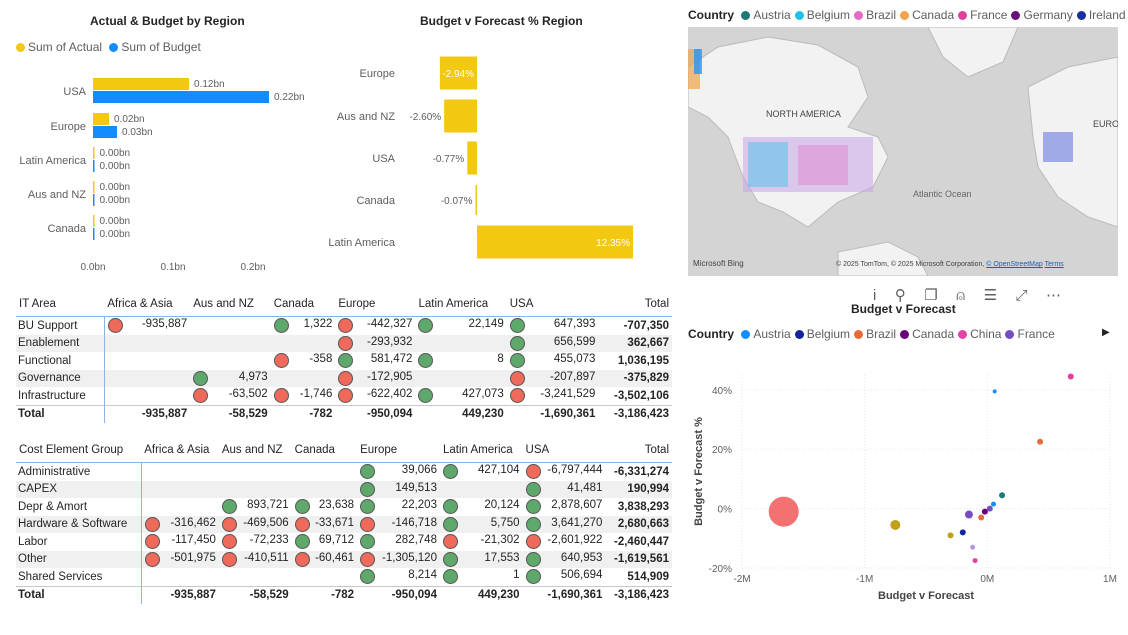 Image resolution: width=1128 pixels, height=635 pixels. I want to click on column-header: IT Area, so click(60, 304).